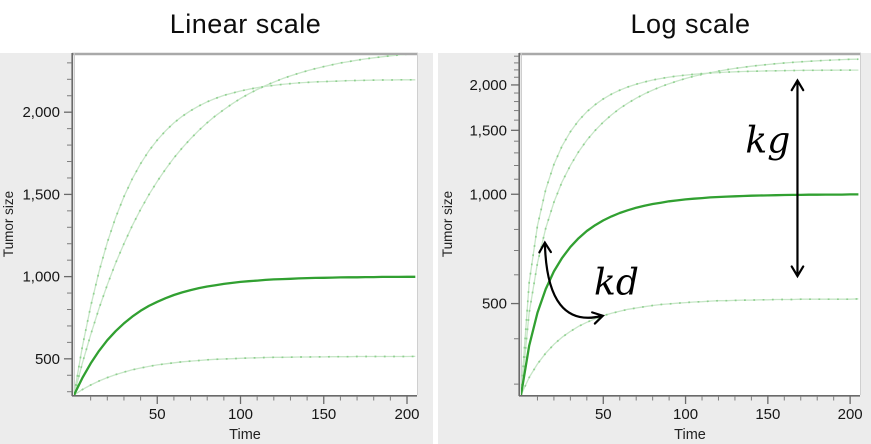 The height and width of the screenshot is (444, 871). Describe the element at coordinates (245, 335) in the screenshot. I see `curve-bold-green-curve-plateau-1-000-` at that location.